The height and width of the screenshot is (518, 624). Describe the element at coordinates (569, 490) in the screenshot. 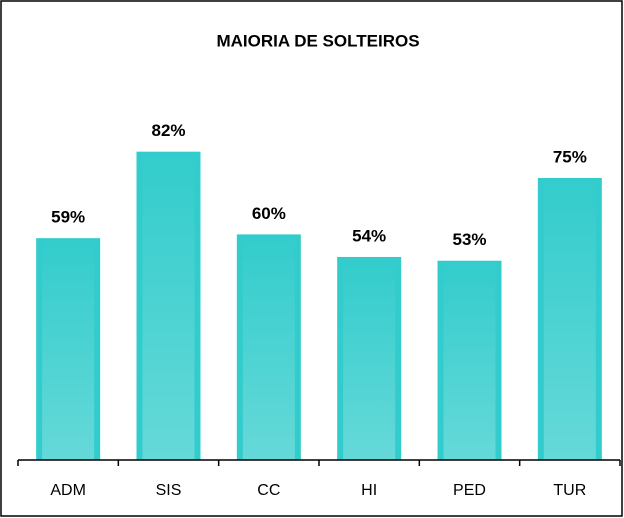

I see `x-tick-label: TUR` at that location.